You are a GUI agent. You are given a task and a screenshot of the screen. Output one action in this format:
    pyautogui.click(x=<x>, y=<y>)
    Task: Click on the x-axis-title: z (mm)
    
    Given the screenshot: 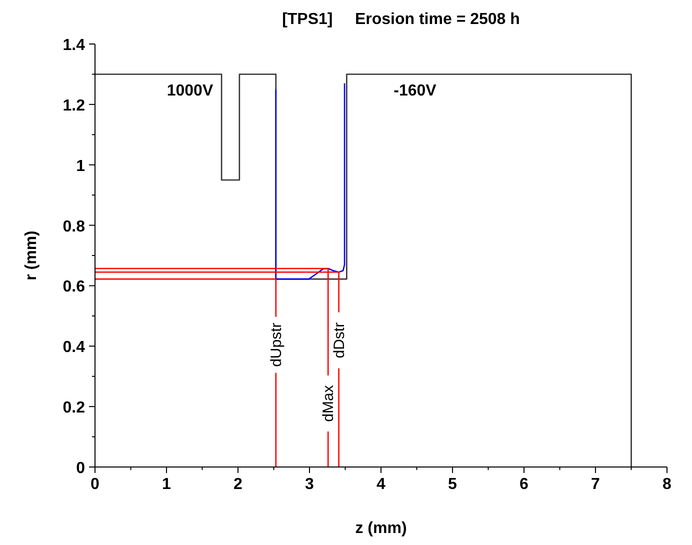 What is the action you would take?
    pyautogui.click(x=381, y=528)
    